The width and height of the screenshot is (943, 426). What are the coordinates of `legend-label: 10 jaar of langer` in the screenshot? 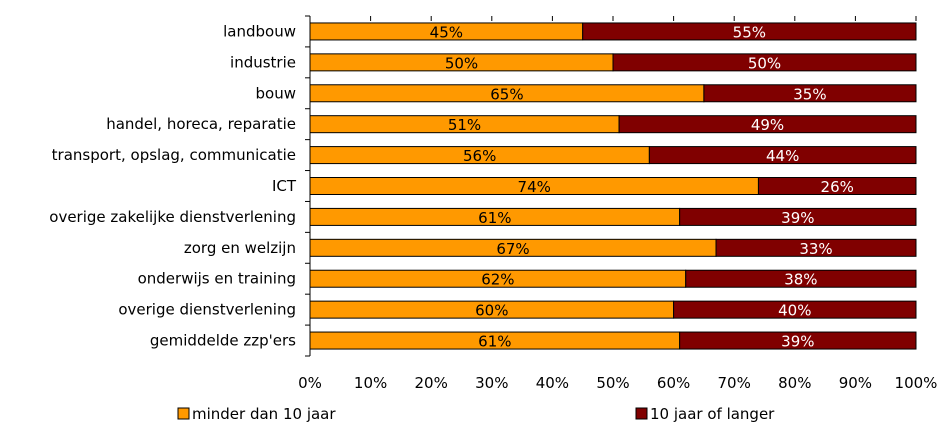 It's located at (712, 414).